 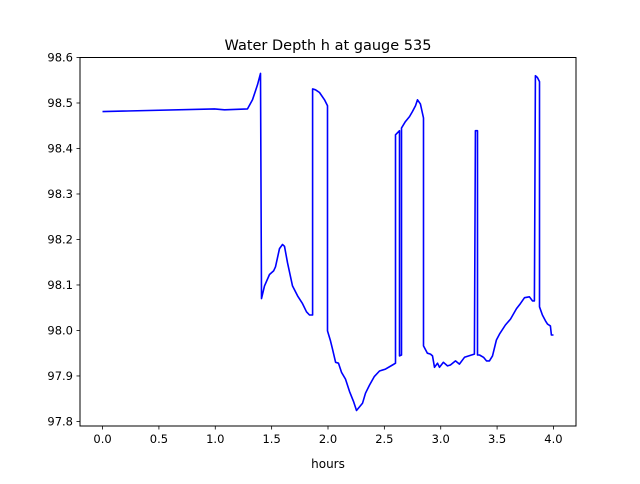 What do you see at coordinates (60, 330) in the screenshot?
I see `y-tick-label: 98.0` at bounding box center [60, 330].